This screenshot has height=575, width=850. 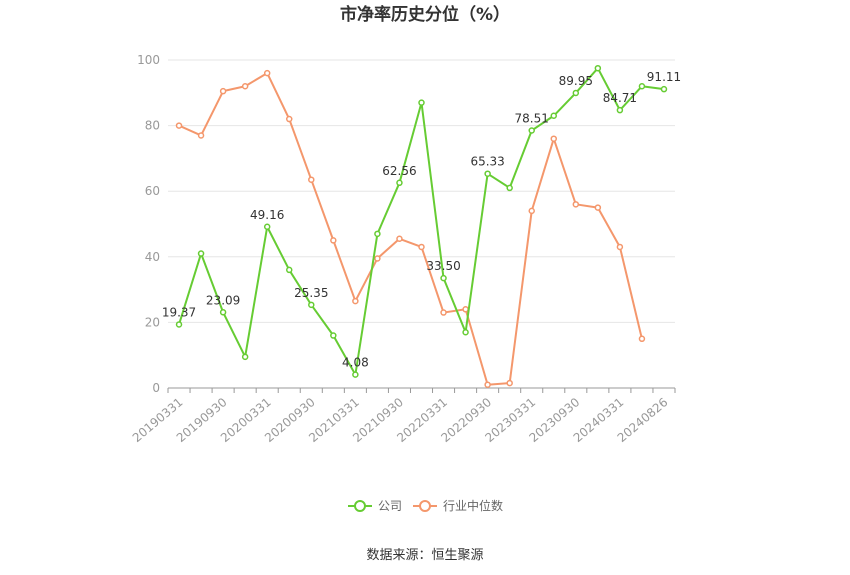 I want to click on data-label: 33.50, so click(x=443, y=266).